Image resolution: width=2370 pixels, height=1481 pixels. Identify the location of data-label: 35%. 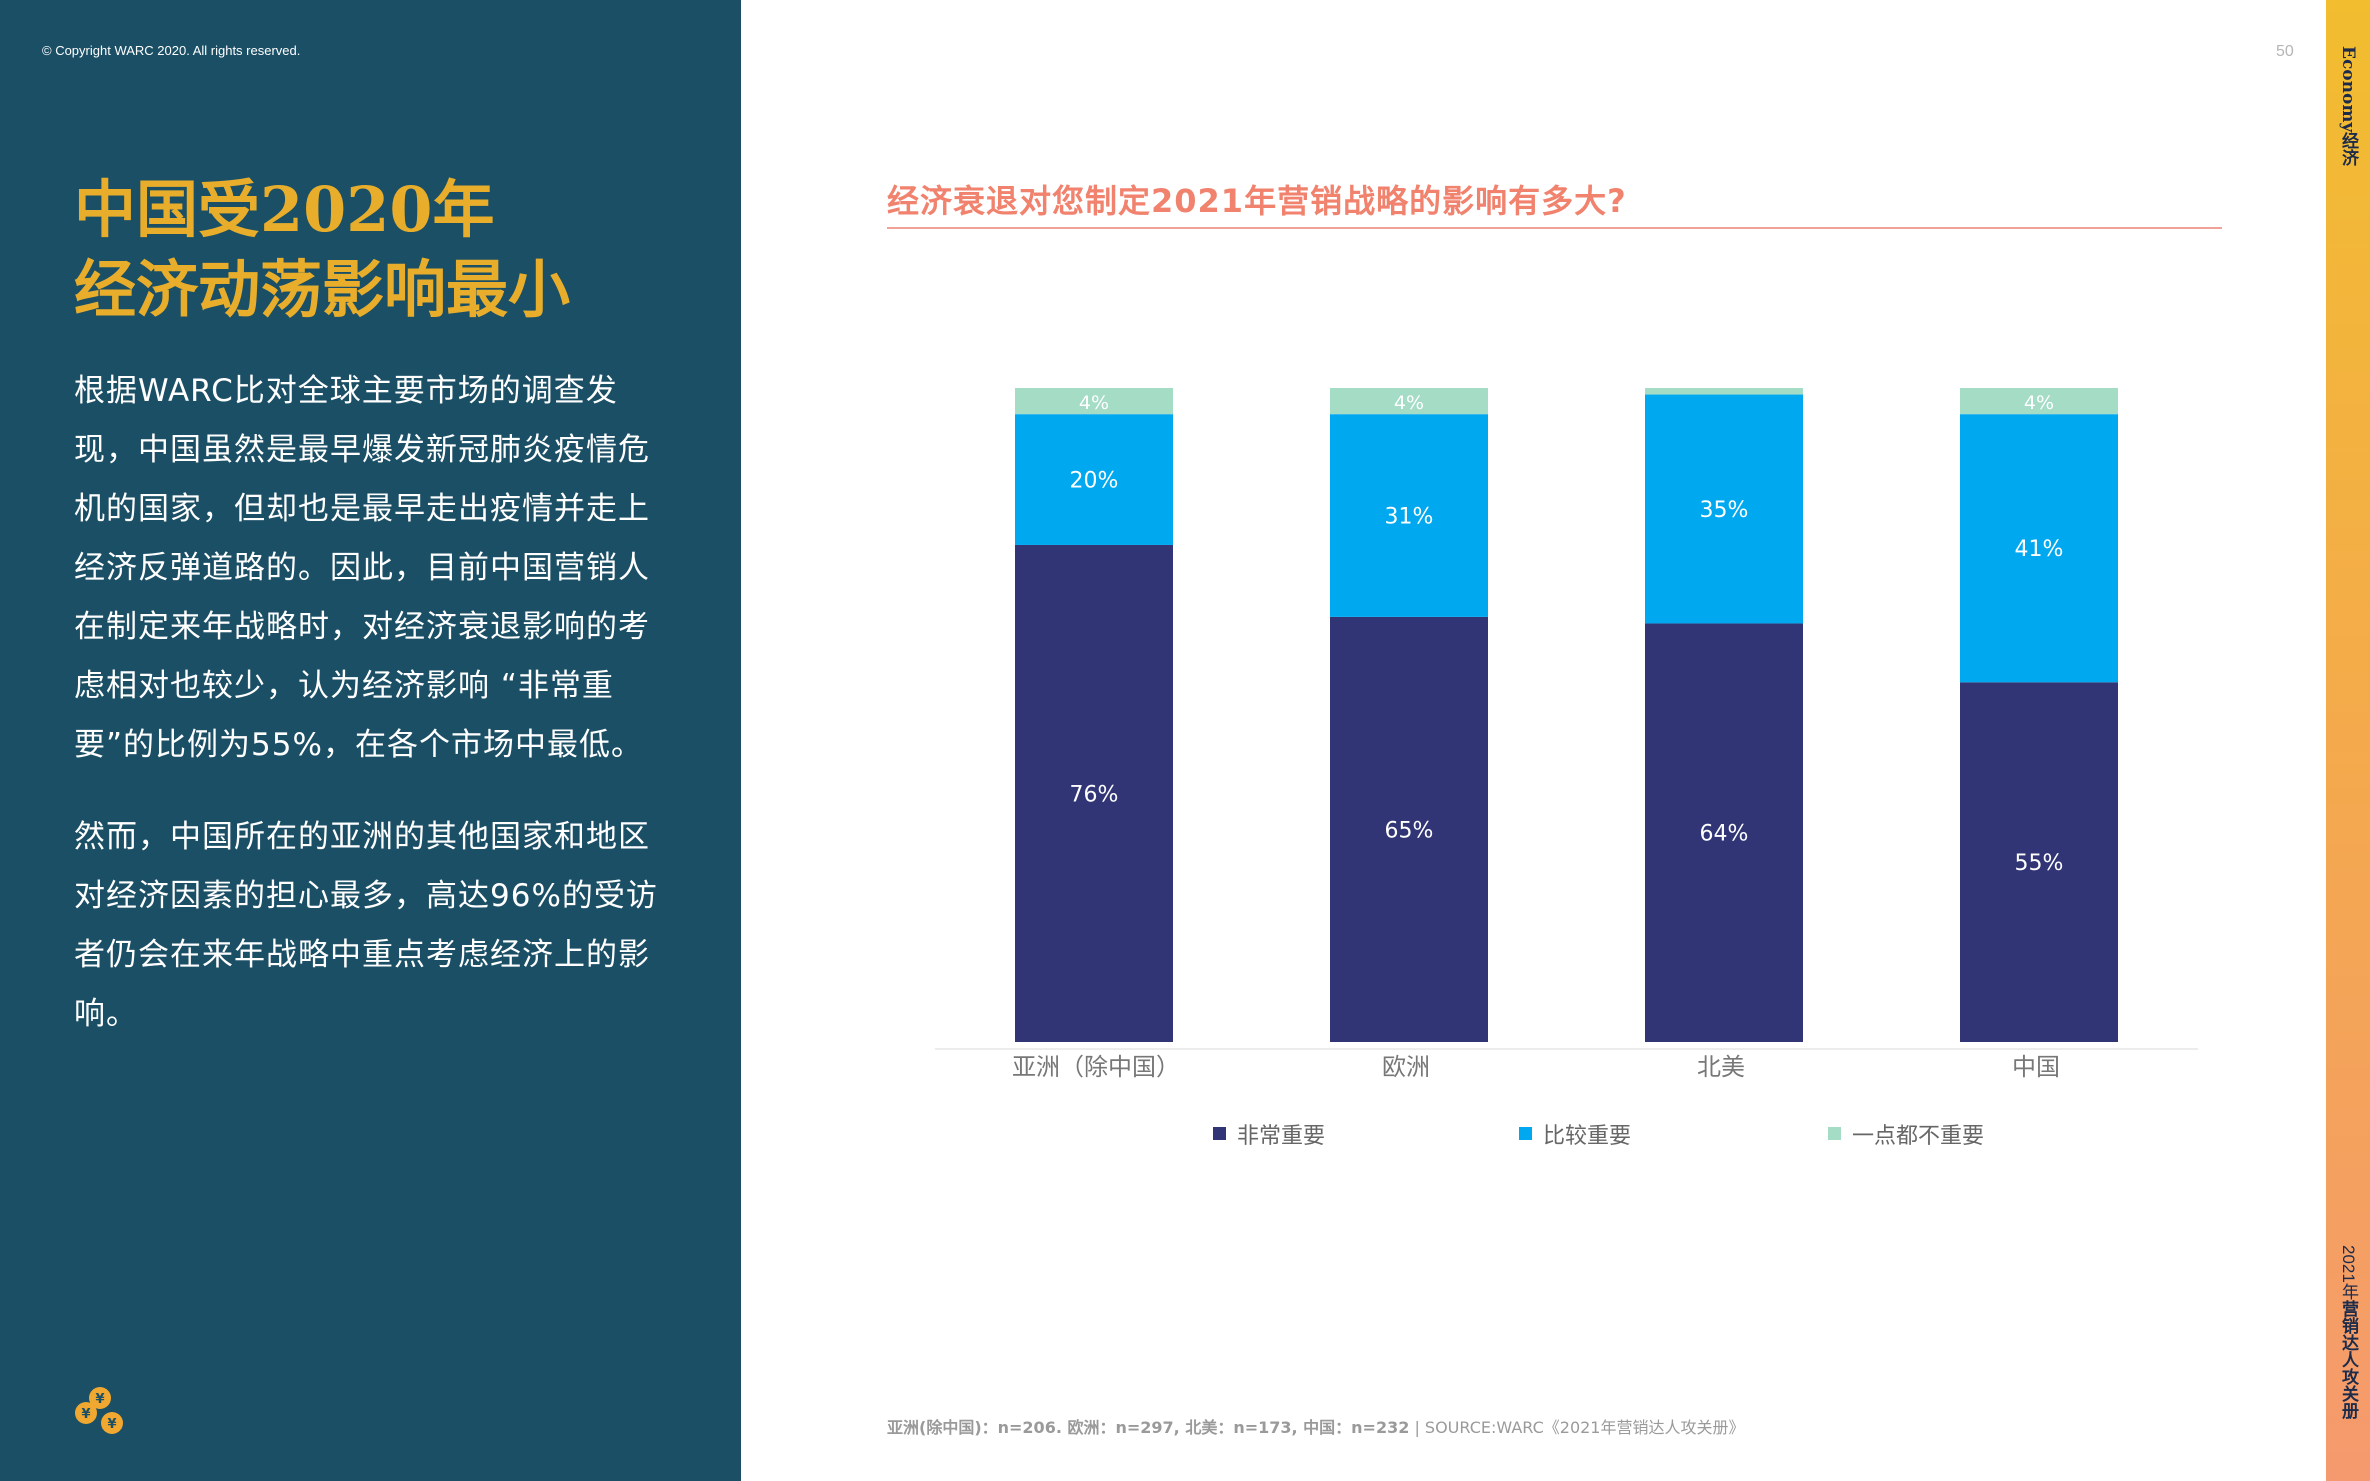
(1724, 510).